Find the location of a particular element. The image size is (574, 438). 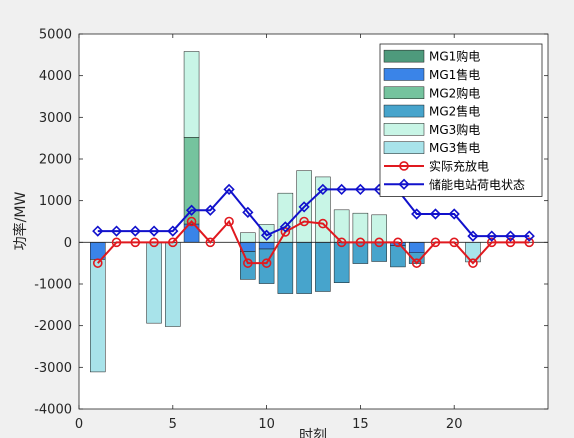

legend-label: MG1购电 is located at coordinates (454, 56).